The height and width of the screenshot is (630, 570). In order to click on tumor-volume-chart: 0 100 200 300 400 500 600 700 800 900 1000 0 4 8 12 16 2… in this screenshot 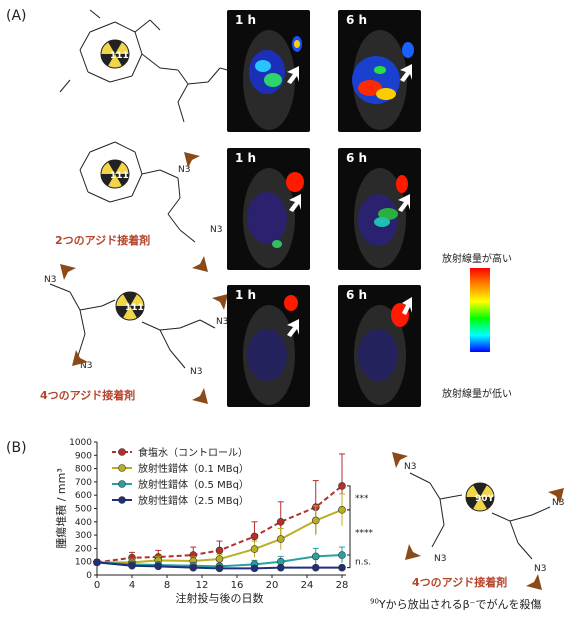, I will do `click(214, 521)`.